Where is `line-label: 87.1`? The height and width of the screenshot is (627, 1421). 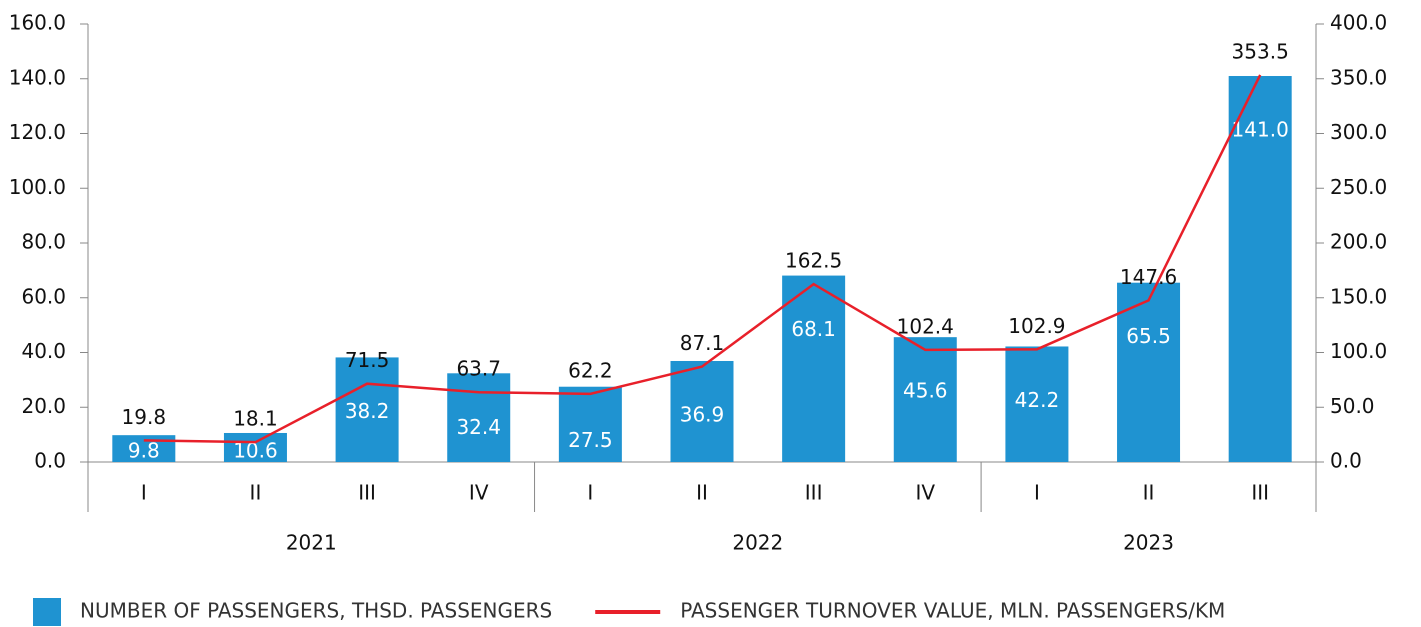 line-label: 87.1 is located at coordinates (702, 343).